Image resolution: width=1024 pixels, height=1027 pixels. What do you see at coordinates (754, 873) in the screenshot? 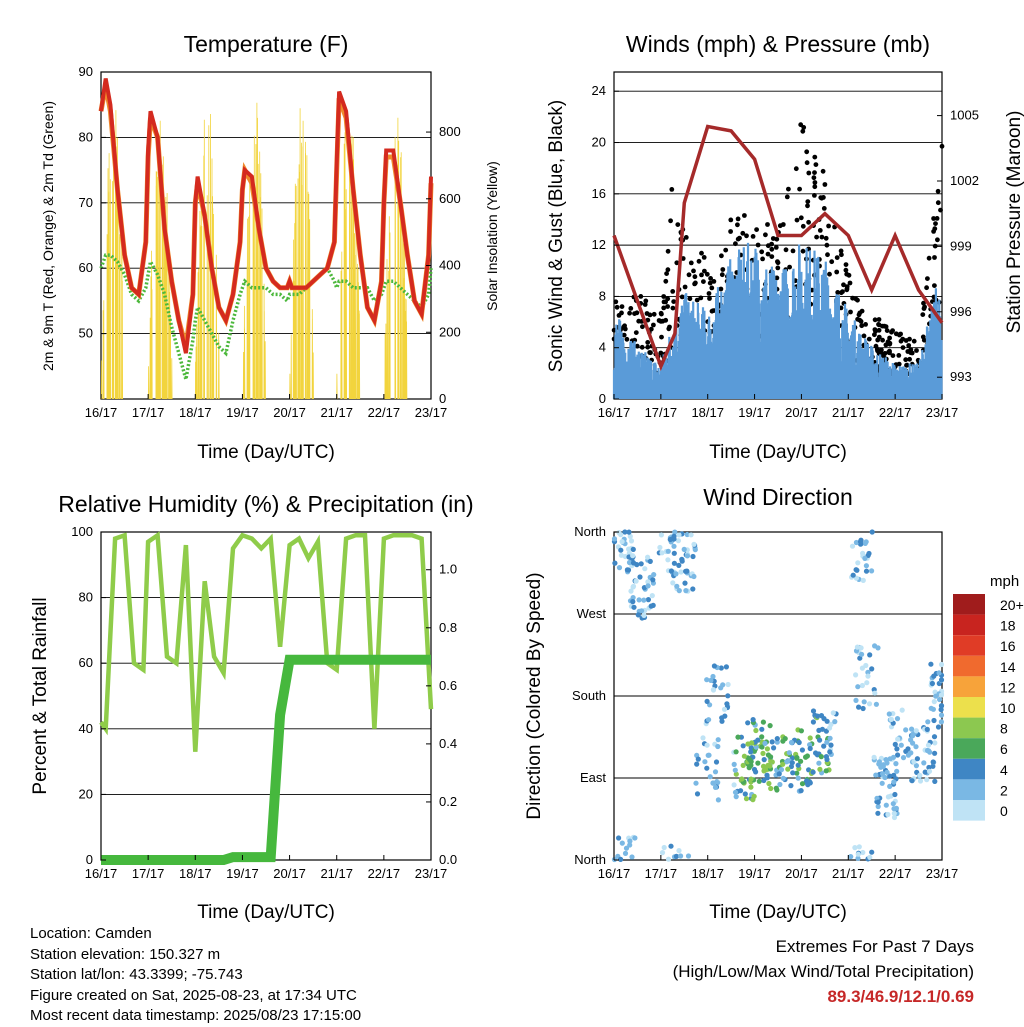
I see `direction-xtick-label: 19/17` at bounding box center [754, 873].